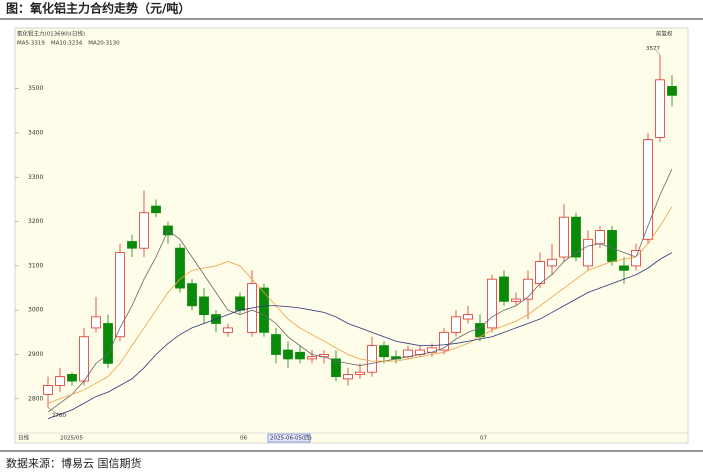 This screenshot has height=474, width=703. Describe the element at coordinates (35, 88) in the screenshot. I see `y-tick-label: 3500` at that location.